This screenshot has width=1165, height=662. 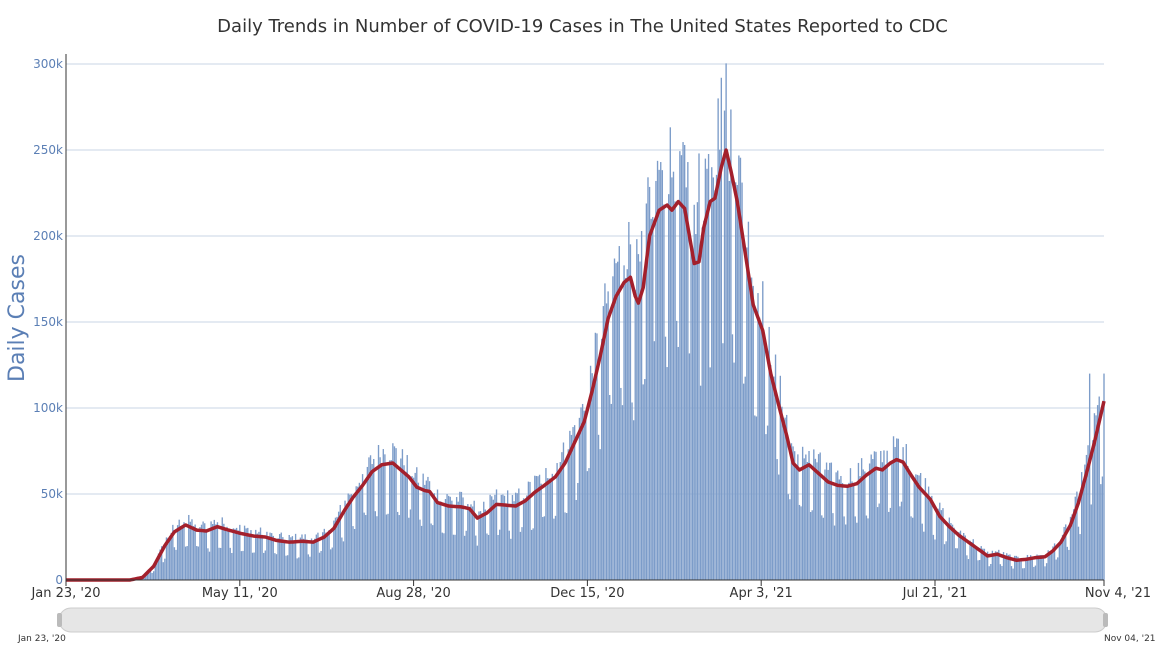 I want to click on x-tick-label: May 11, '20, so click(x=240, y=593).